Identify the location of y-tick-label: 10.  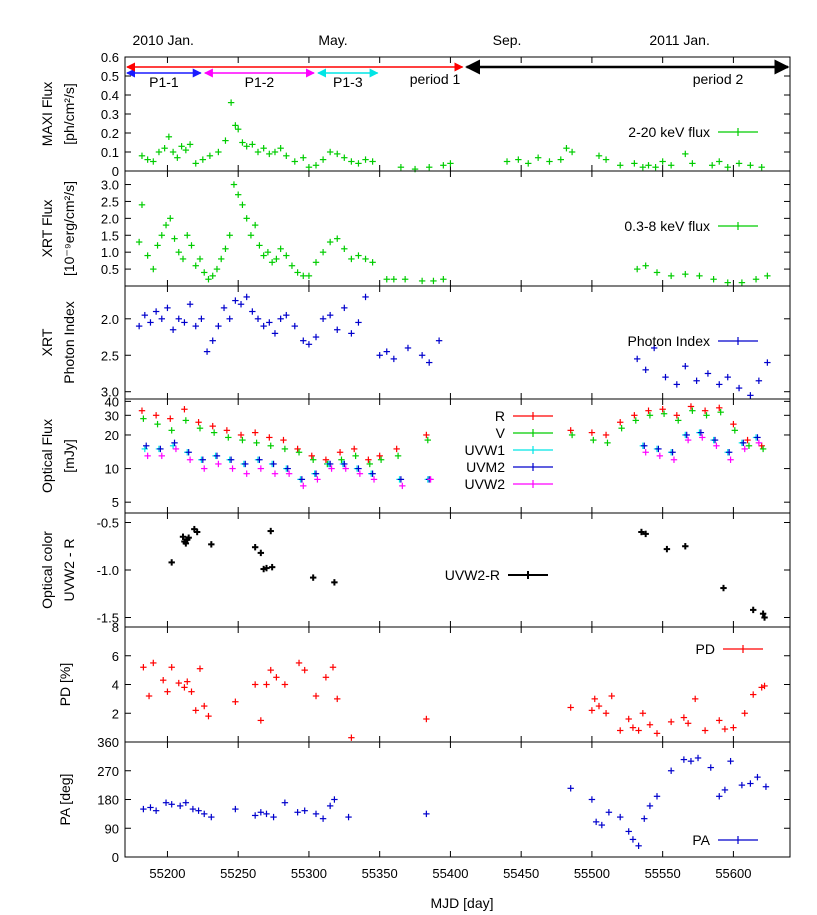
(112, 469).